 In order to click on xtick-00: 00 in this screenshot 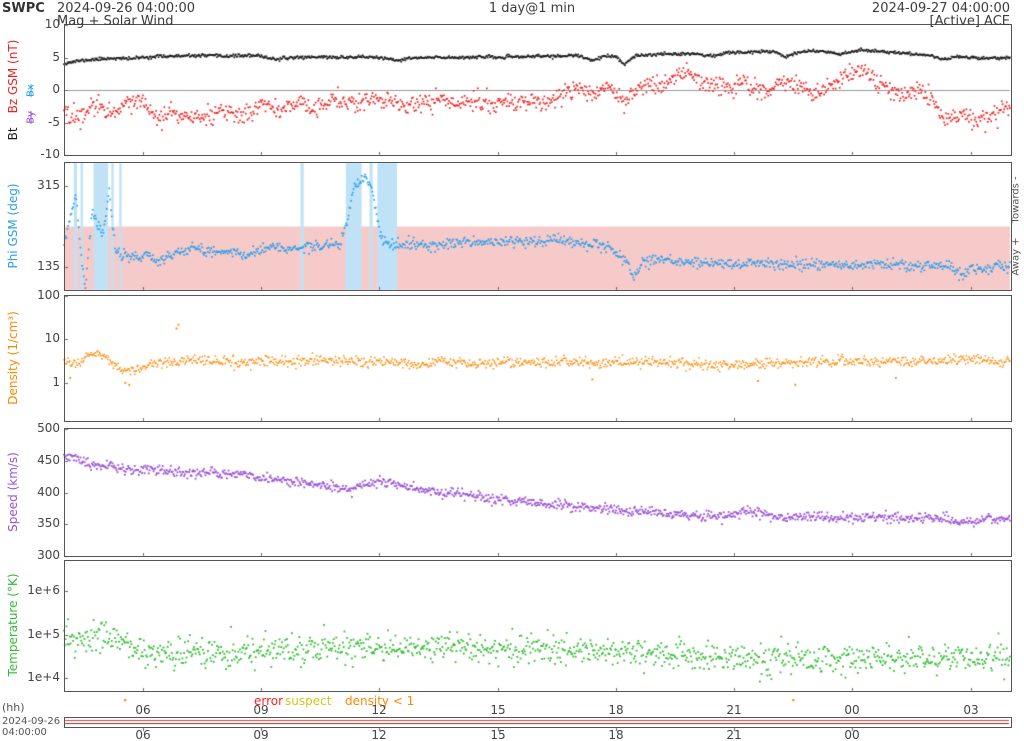, I will do `click(852, 710)`.